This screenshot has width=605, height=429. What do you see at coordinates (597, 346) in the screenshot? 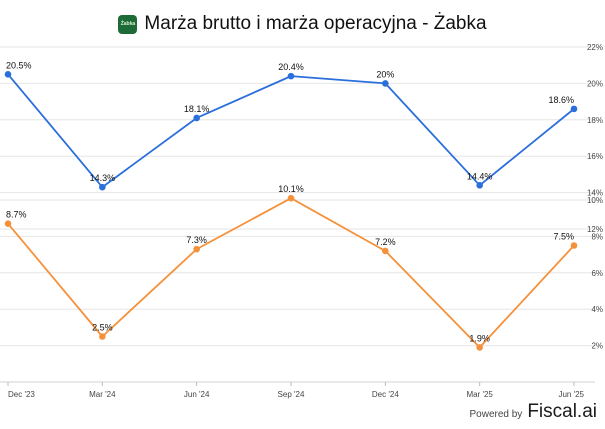
I see `y-tick-label: 2%` at bounding box center [597, 346].